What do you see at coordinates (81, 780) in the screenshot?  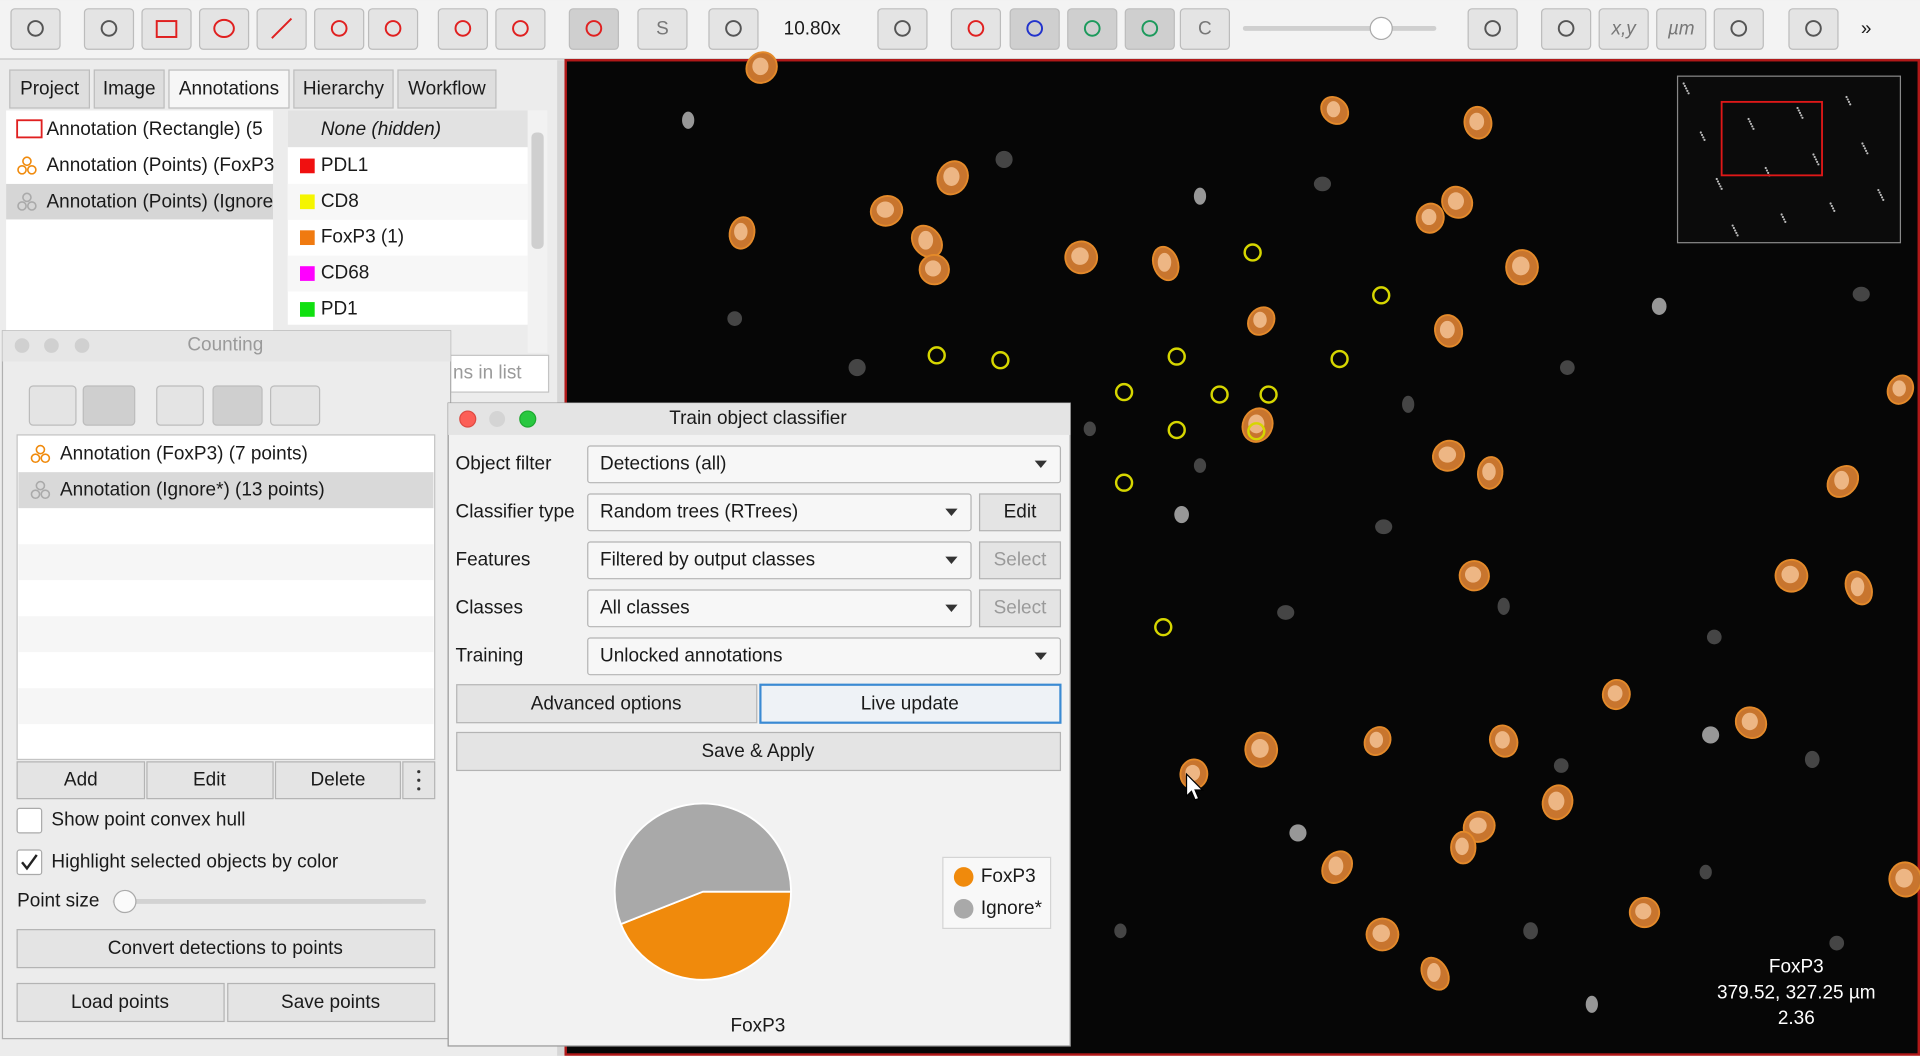 I see `add-button` at bounding box center [81, 780].